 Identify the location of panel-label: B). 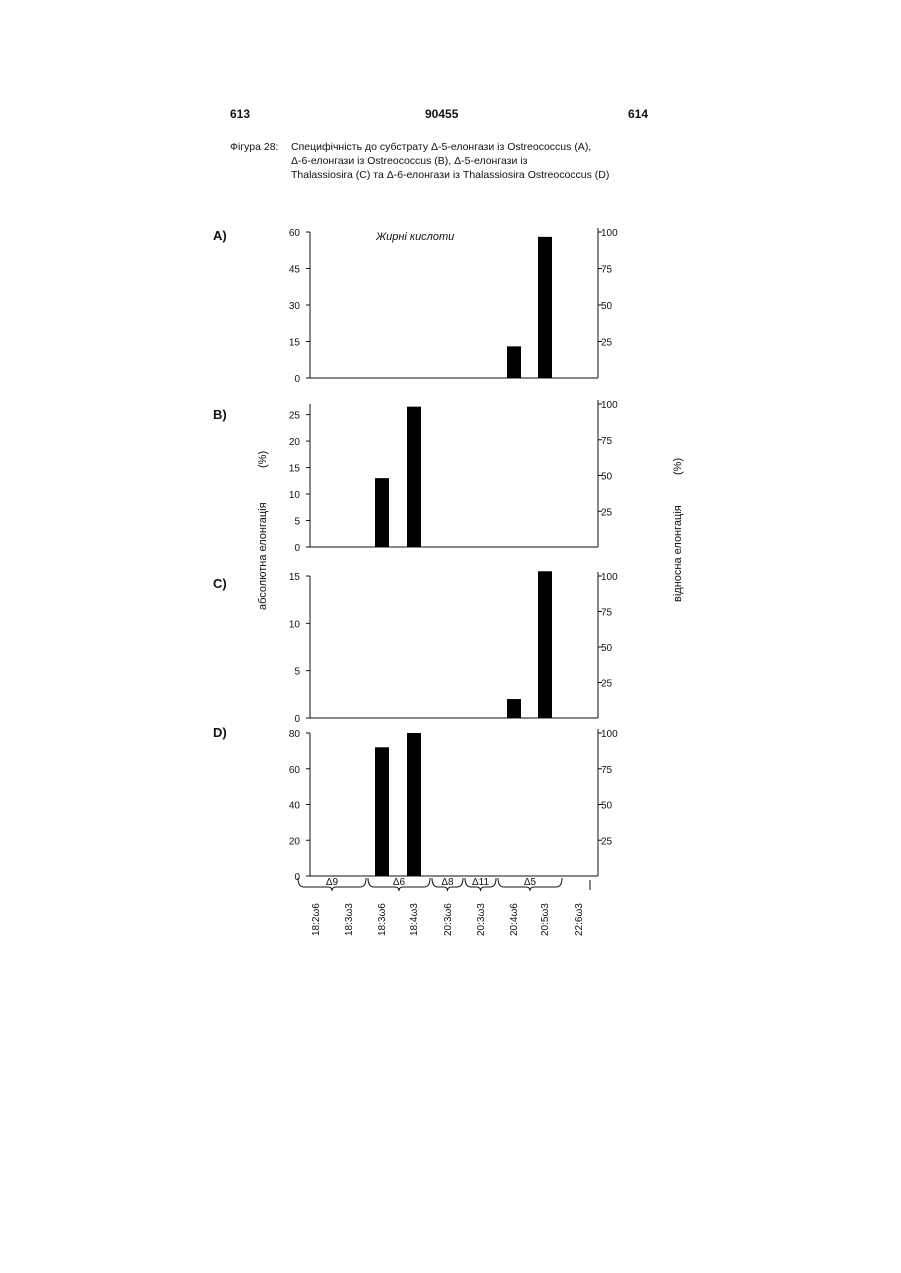
(220, 414).